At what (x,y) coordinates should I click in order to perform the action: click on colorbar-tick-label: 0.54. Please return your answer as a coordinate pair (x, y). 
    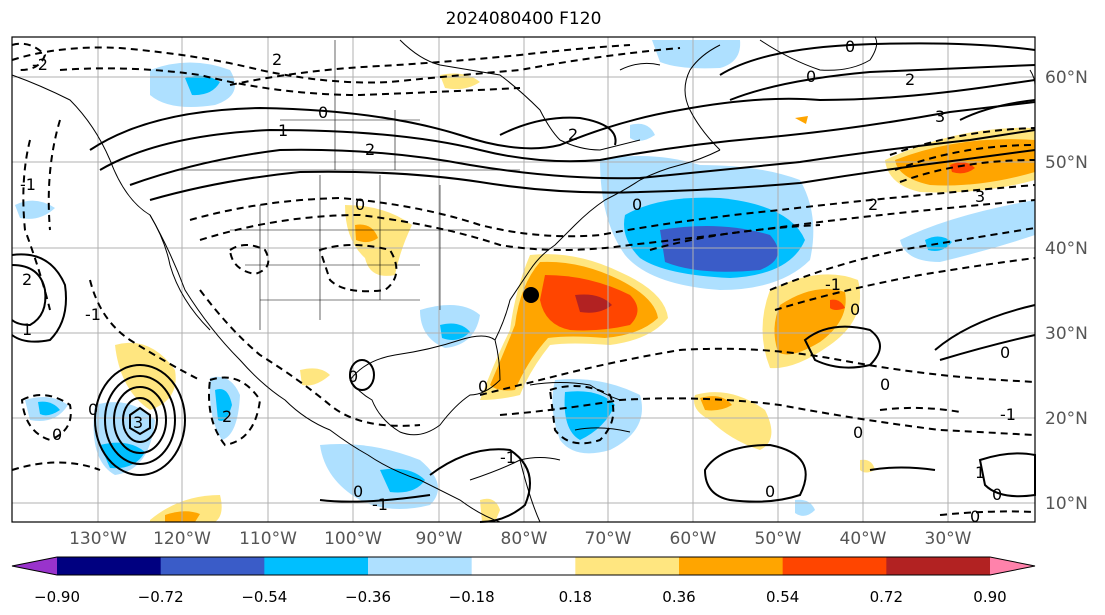
    Looking at the image, I should click on (782, 597).